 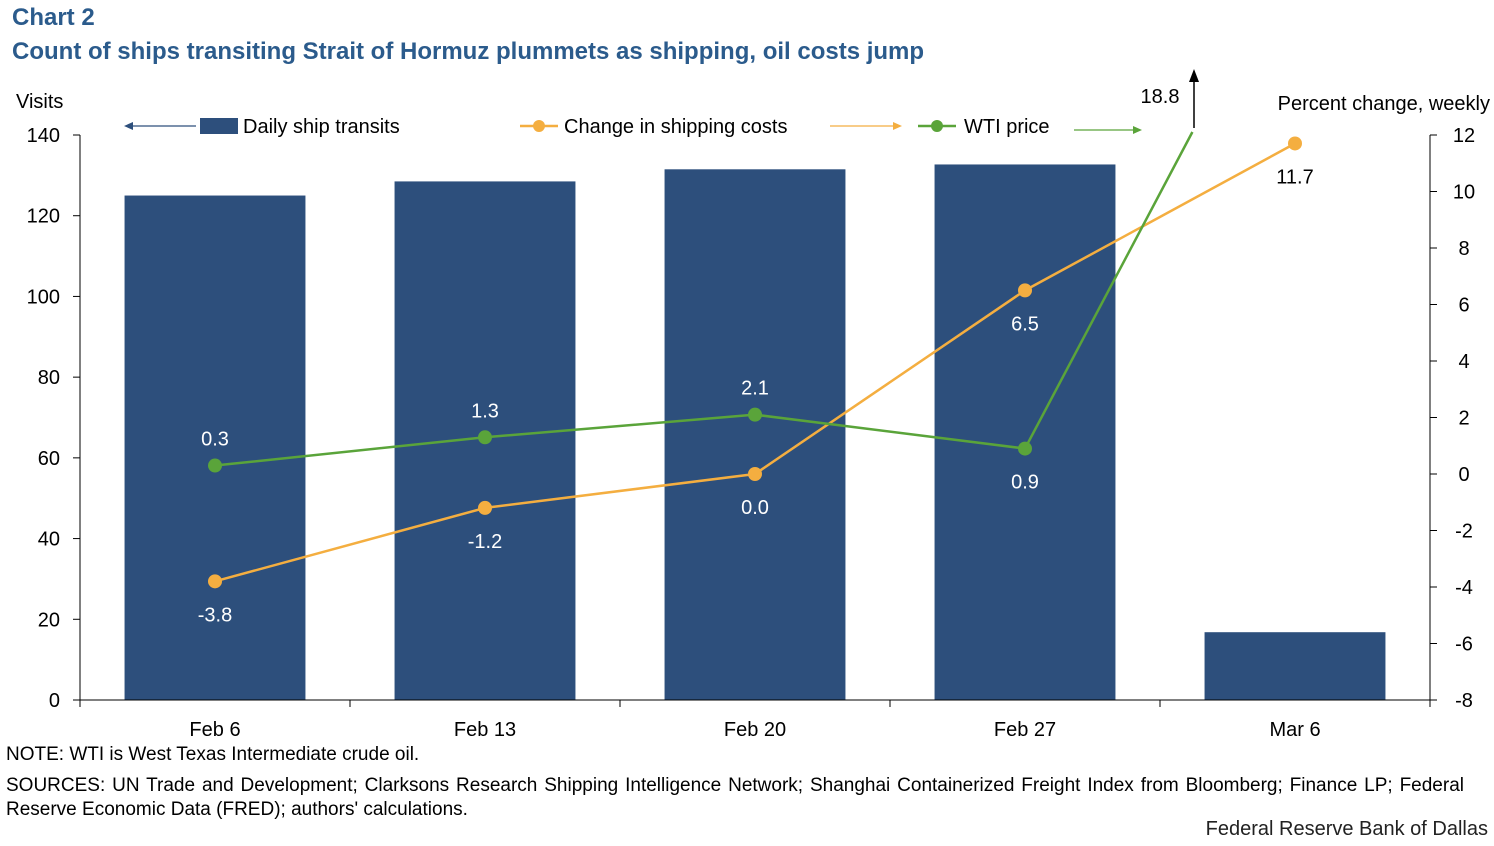 What do you see at coordinates (1346, 829) in the screenshot?
I see `credit-text: Federal Reserve Bank of Dallas` at bounding box center [1346, 829].